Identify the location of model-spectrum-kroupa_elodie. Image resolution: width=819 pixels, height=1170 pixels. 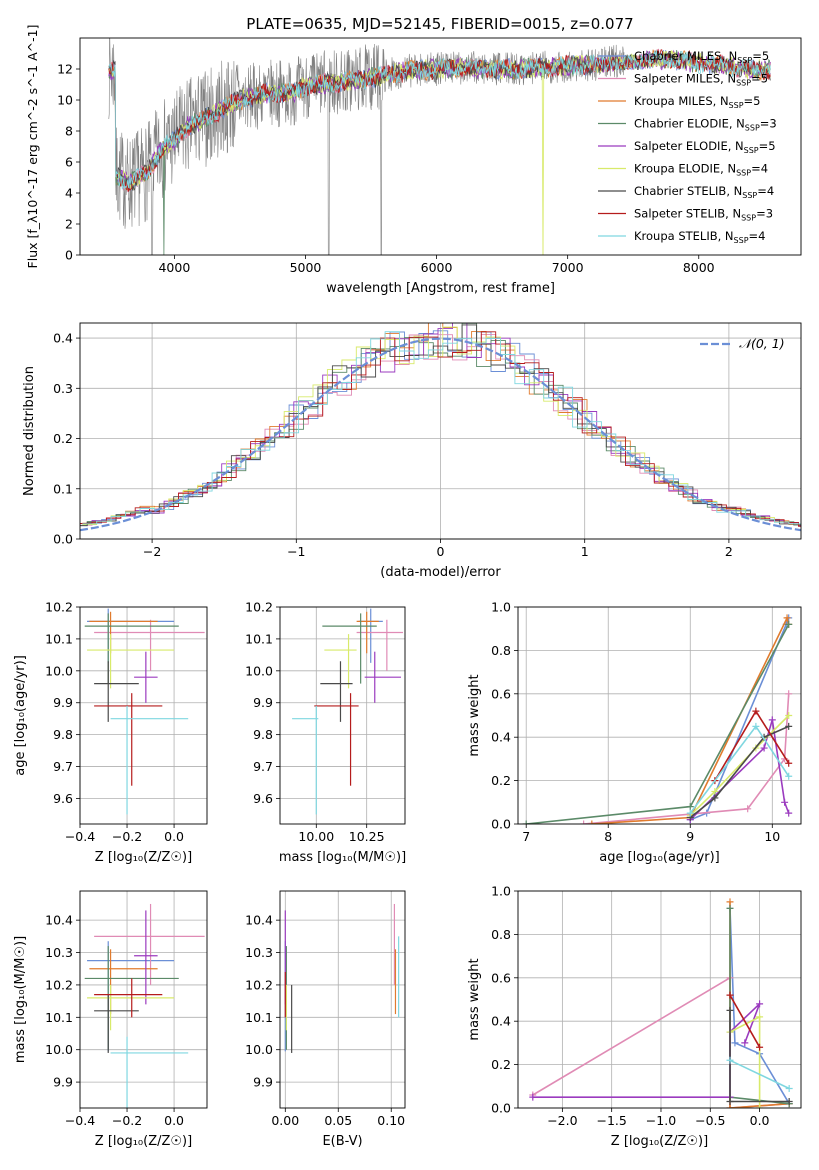
(439, 152).